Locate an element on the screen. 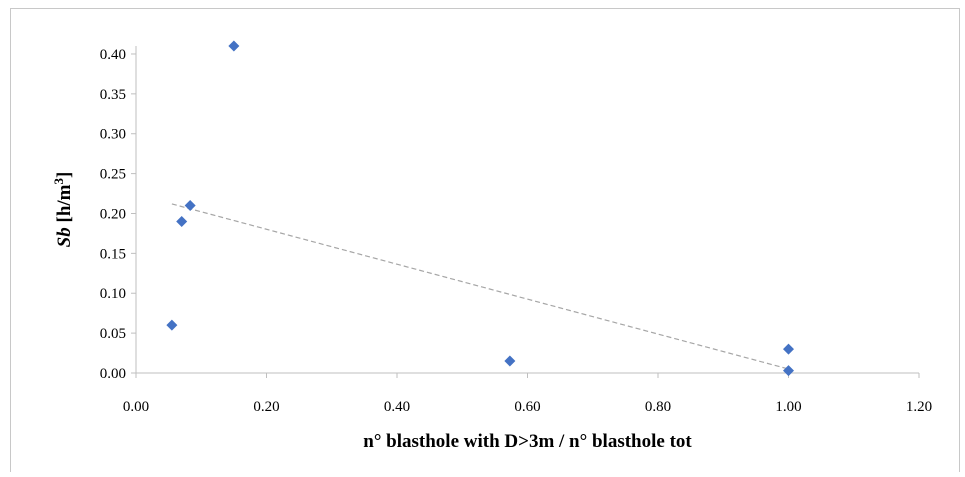 Image resolution: width=965 pixels, height=477 pixels. y-tick-label: 0.20 is located at coordinates (113, 214).